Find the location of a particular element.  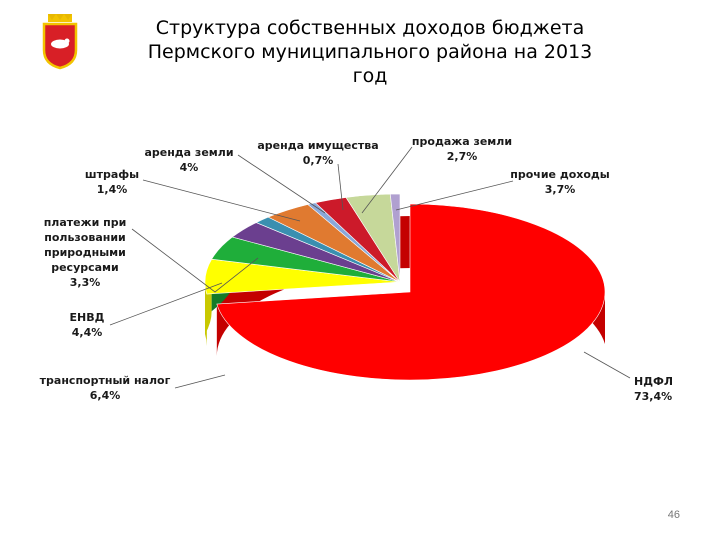

coat-of-arms-icon is located at coordinates (60, 42).